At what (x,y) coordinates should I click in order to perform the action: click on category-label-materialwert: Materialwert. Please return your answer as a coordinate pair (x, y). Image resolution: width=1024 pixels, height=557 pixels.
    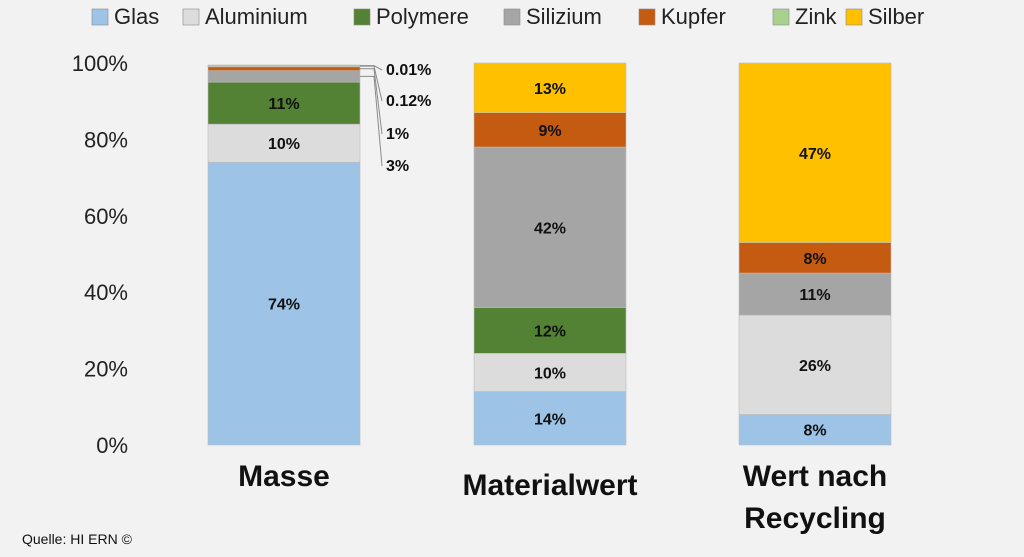
    Looking at the image, I should click on (549, 485).